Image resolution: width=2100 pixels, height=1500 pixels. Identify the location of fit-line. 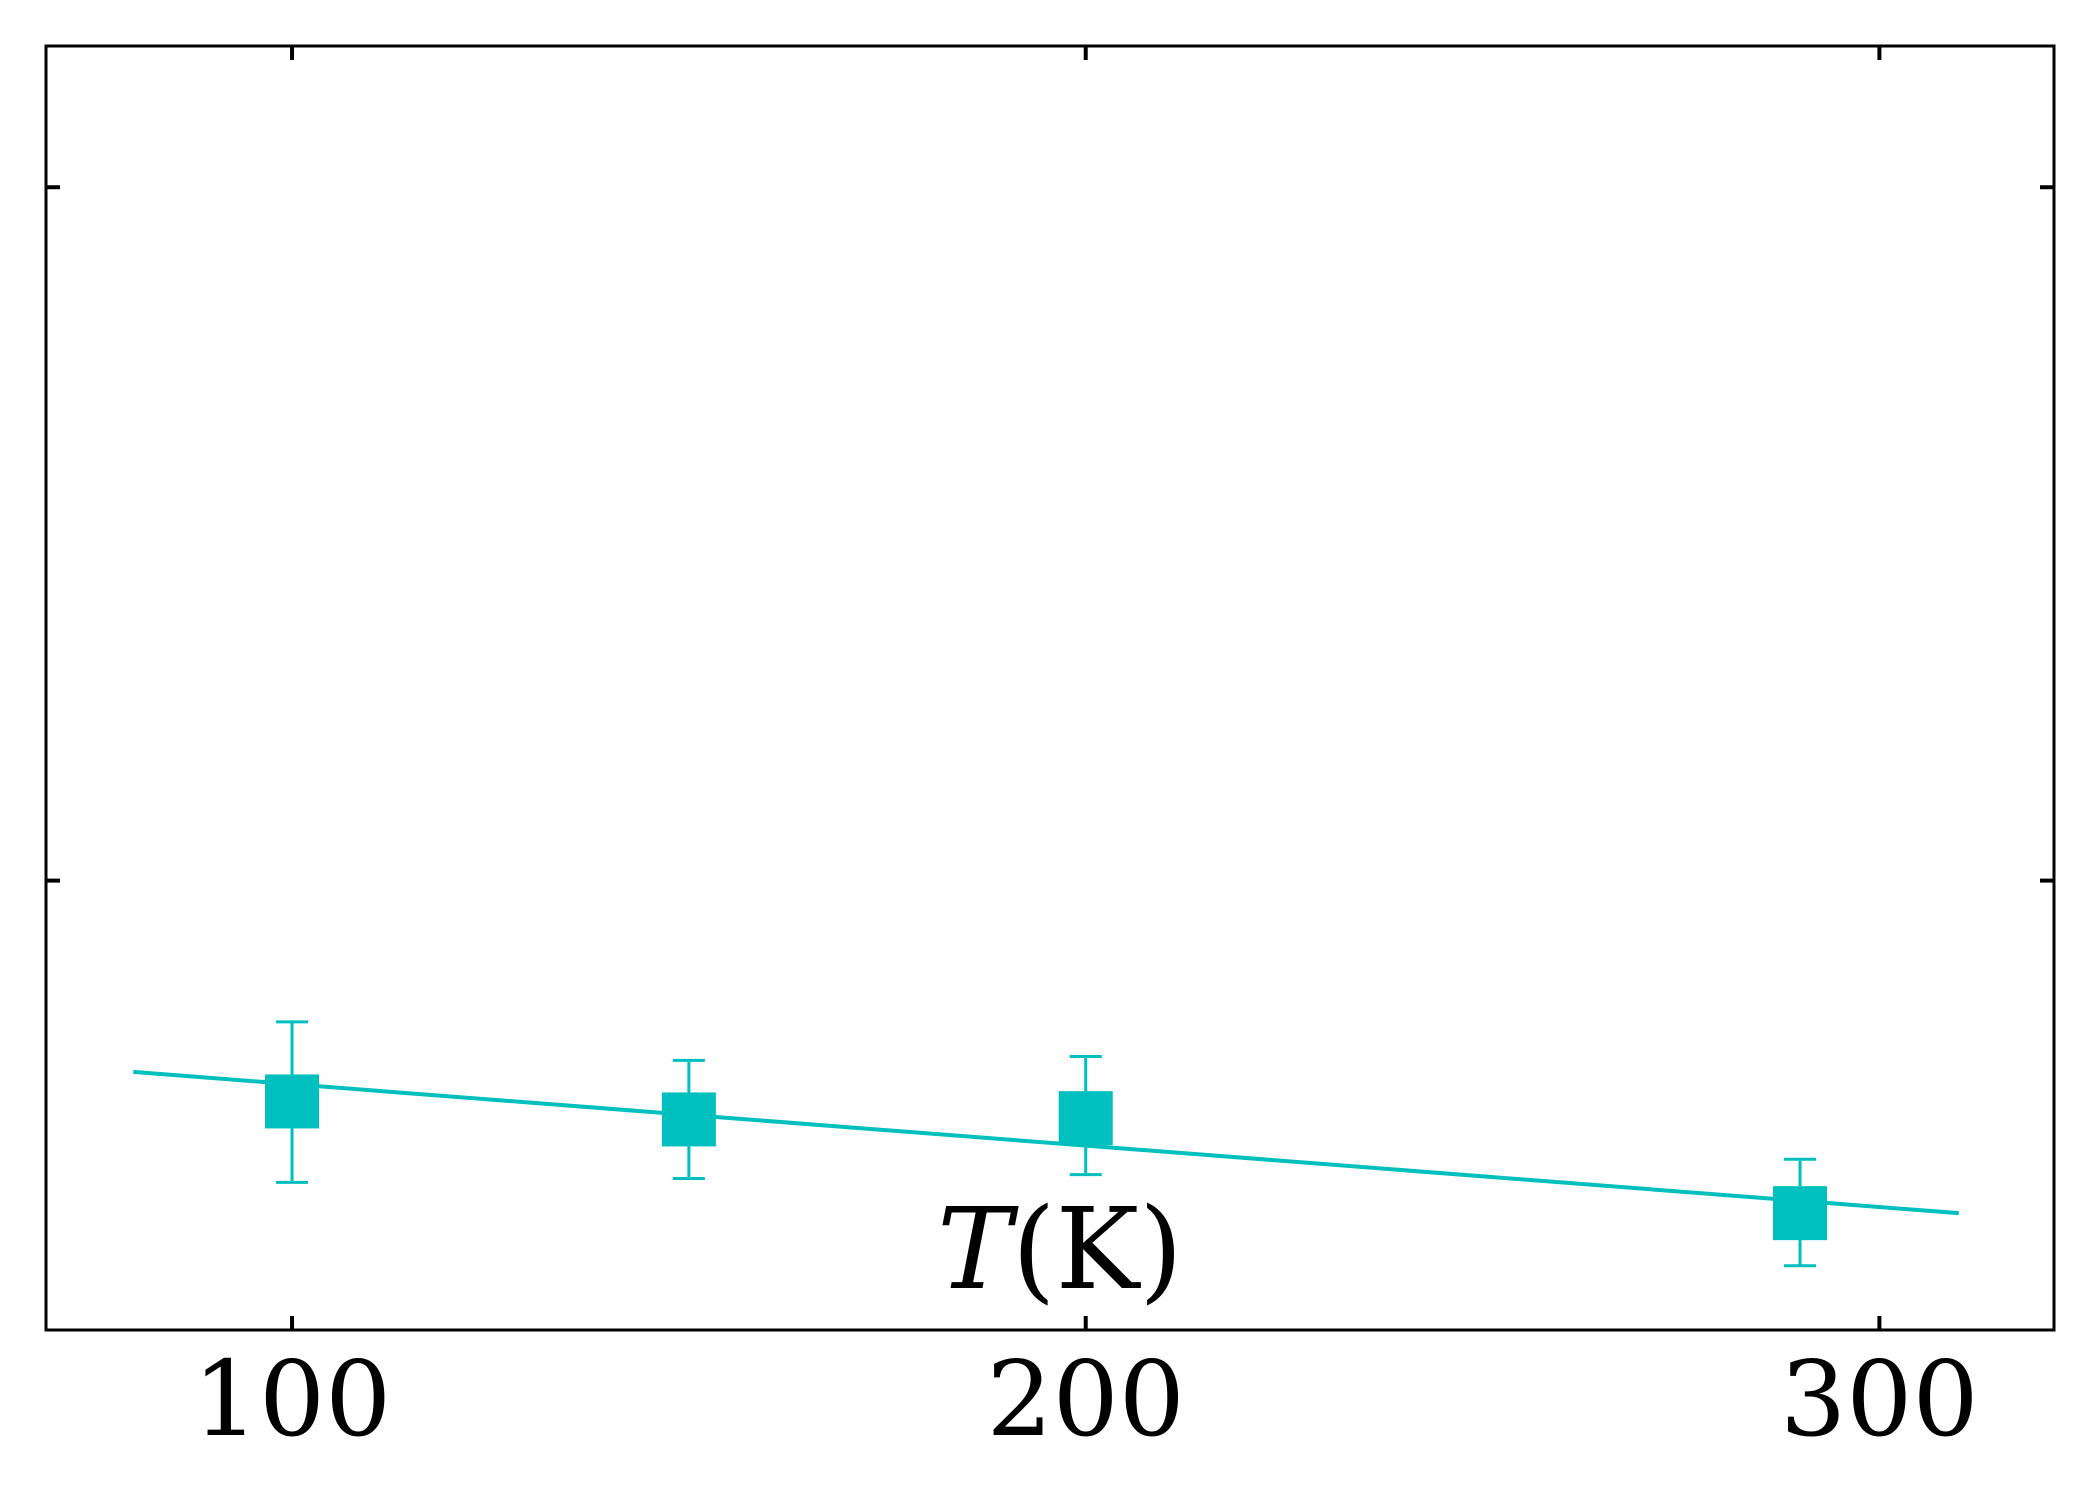
(1046, 1142).